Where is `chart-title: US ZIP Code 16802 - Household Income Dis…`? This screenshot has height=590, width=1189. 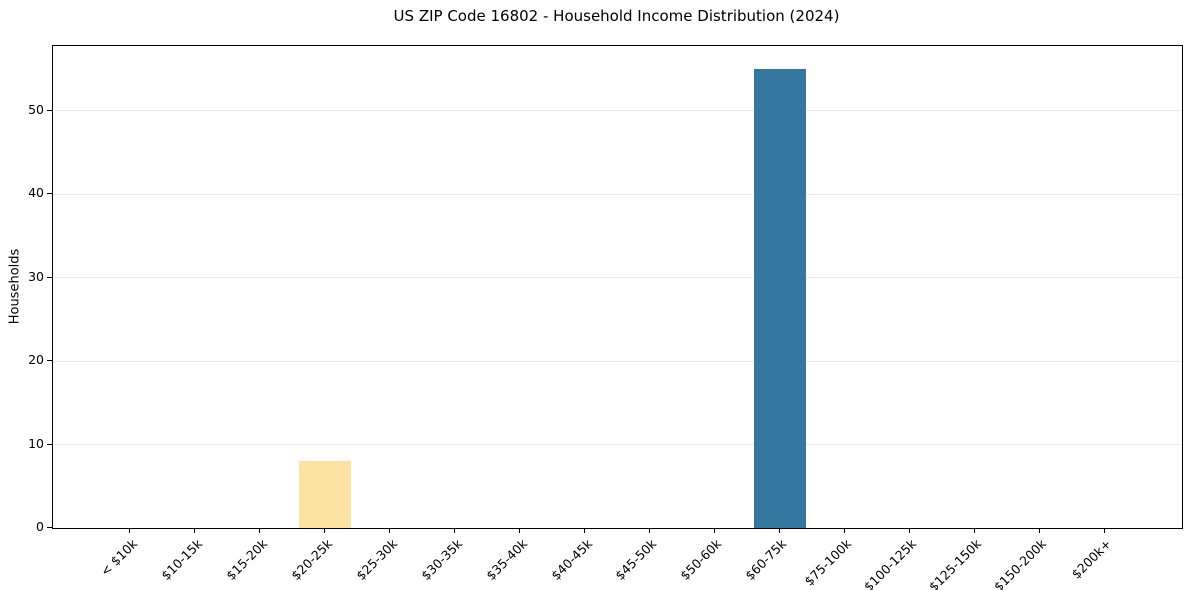 chart-title: US ZIP Code 16802 - Household Income Dis… is located at coordinates (616, 16).